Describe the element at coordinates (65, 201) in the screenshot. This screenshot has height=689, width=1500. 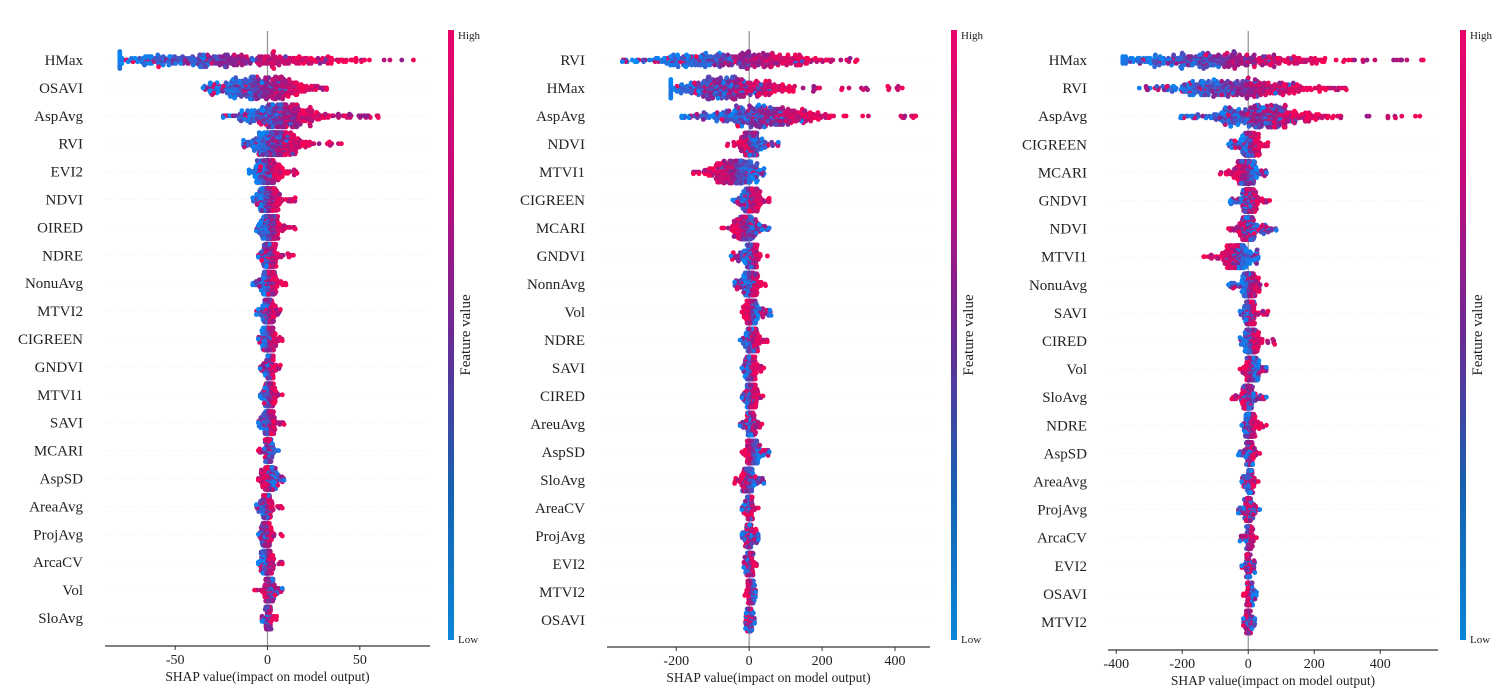
I see `feature-label: NDVI` at that location.